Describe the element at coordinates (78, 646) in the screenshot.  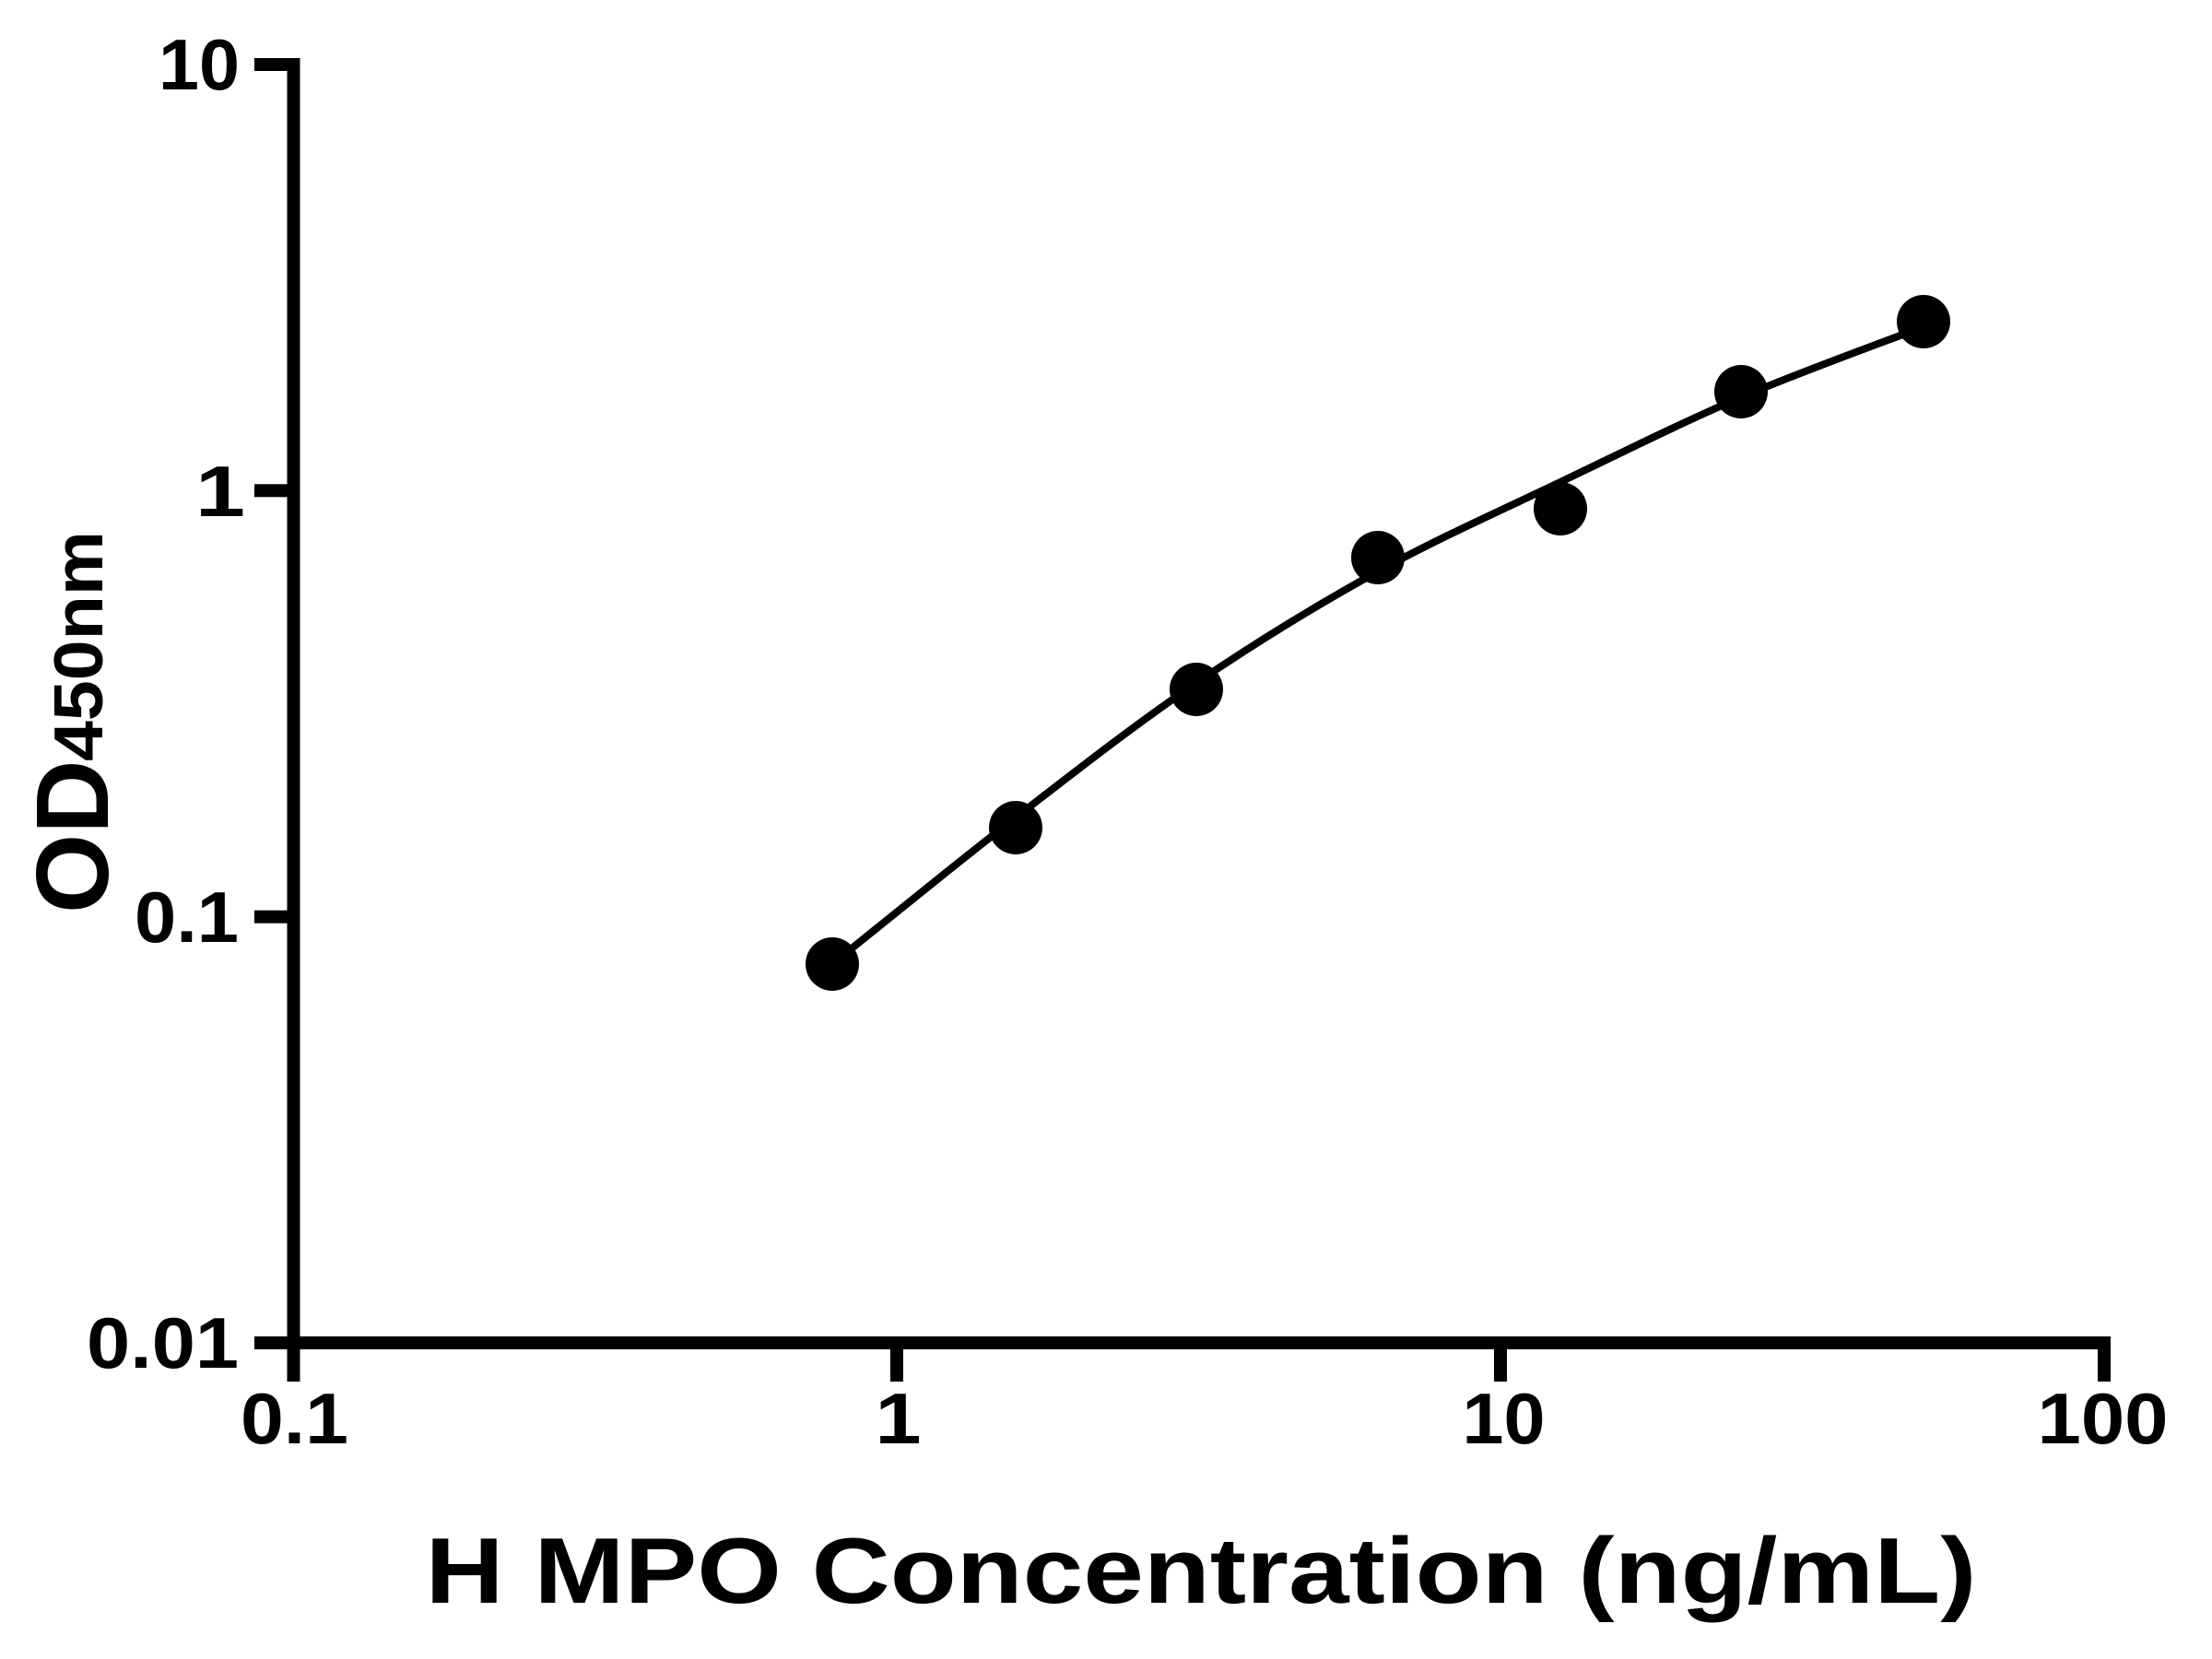
I see `svg-text: 450nm` at that location.